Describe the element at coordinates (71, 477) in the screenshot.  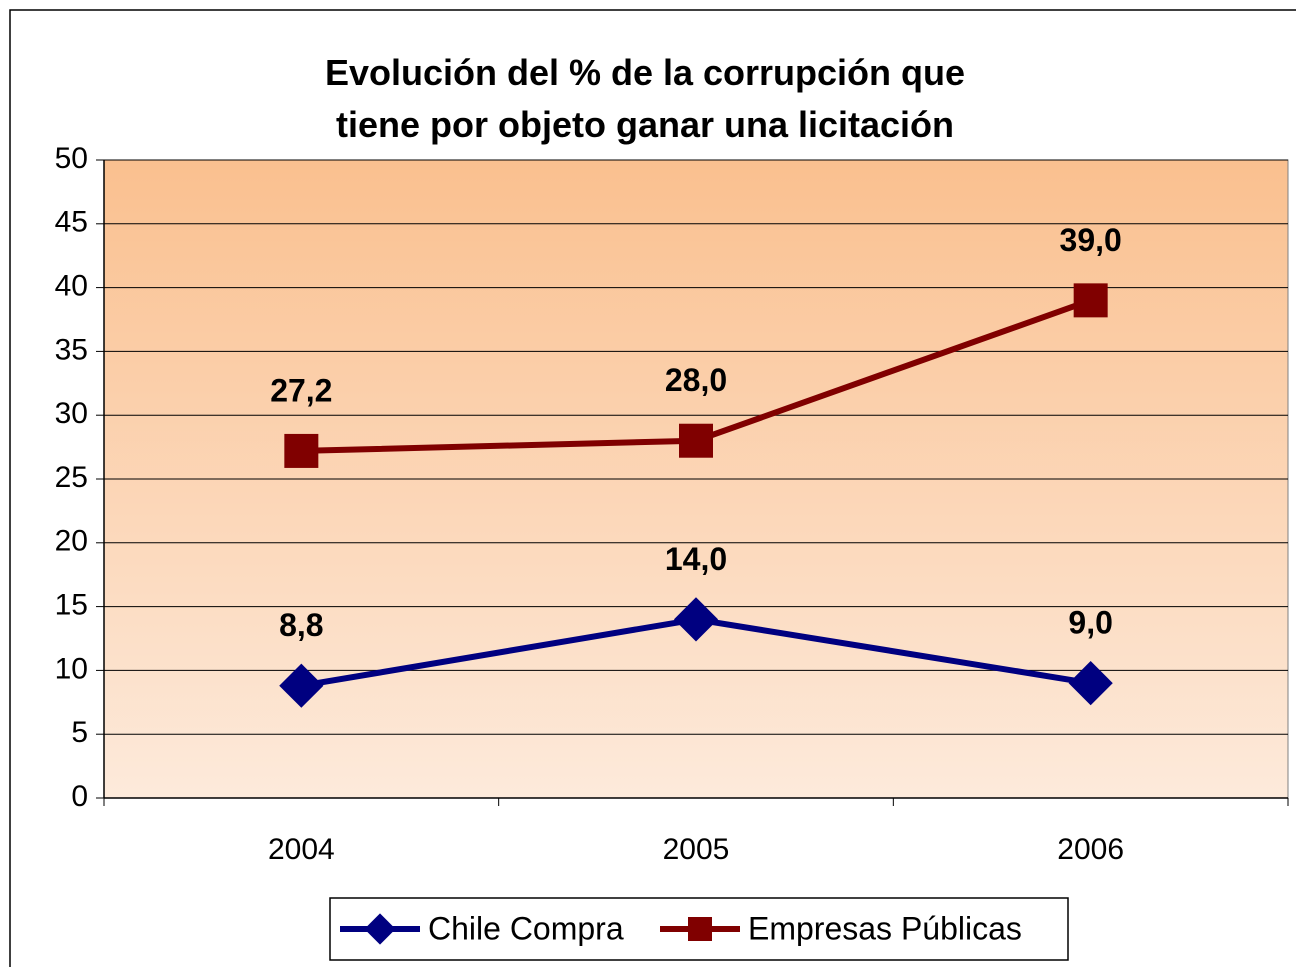
I see `y-tick-label: 25` at that location.